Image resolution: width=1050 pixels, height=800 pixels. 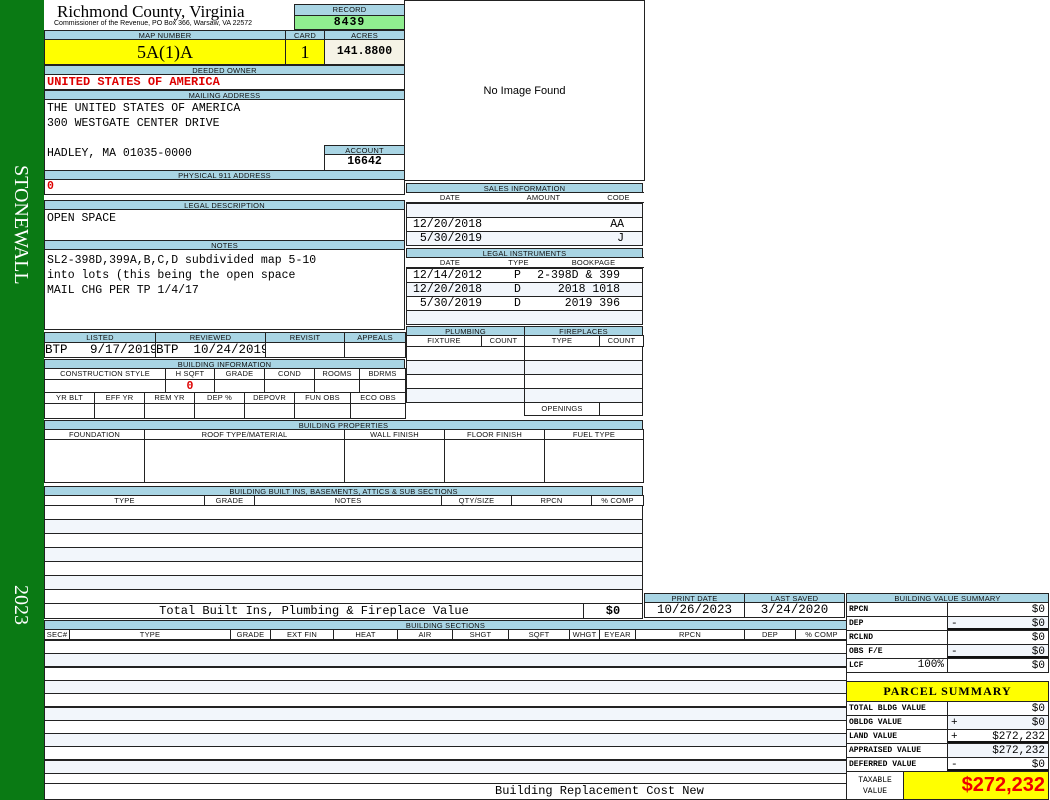 What do you see at coordinates (364, 162) in the screenshot?
I see `account-value: 16642` at bounding box center [364, 162].